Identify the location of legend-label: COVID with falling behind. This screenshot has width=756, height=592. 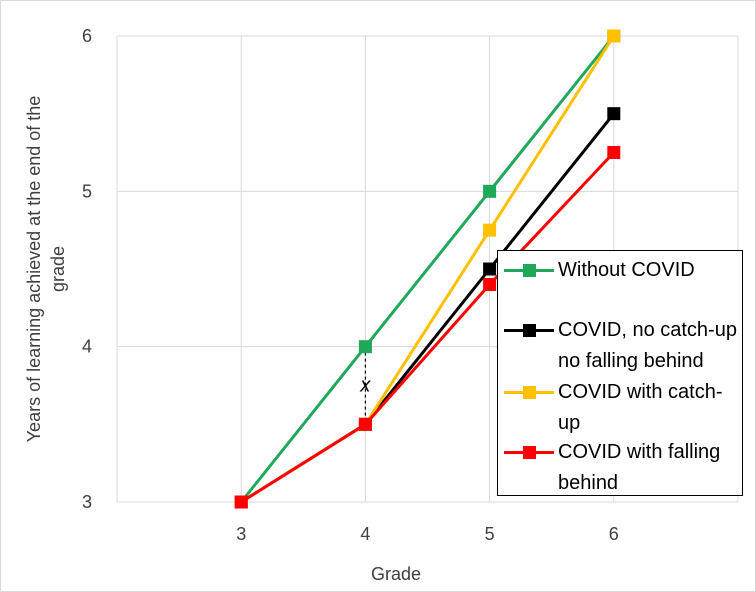
(639, 467).